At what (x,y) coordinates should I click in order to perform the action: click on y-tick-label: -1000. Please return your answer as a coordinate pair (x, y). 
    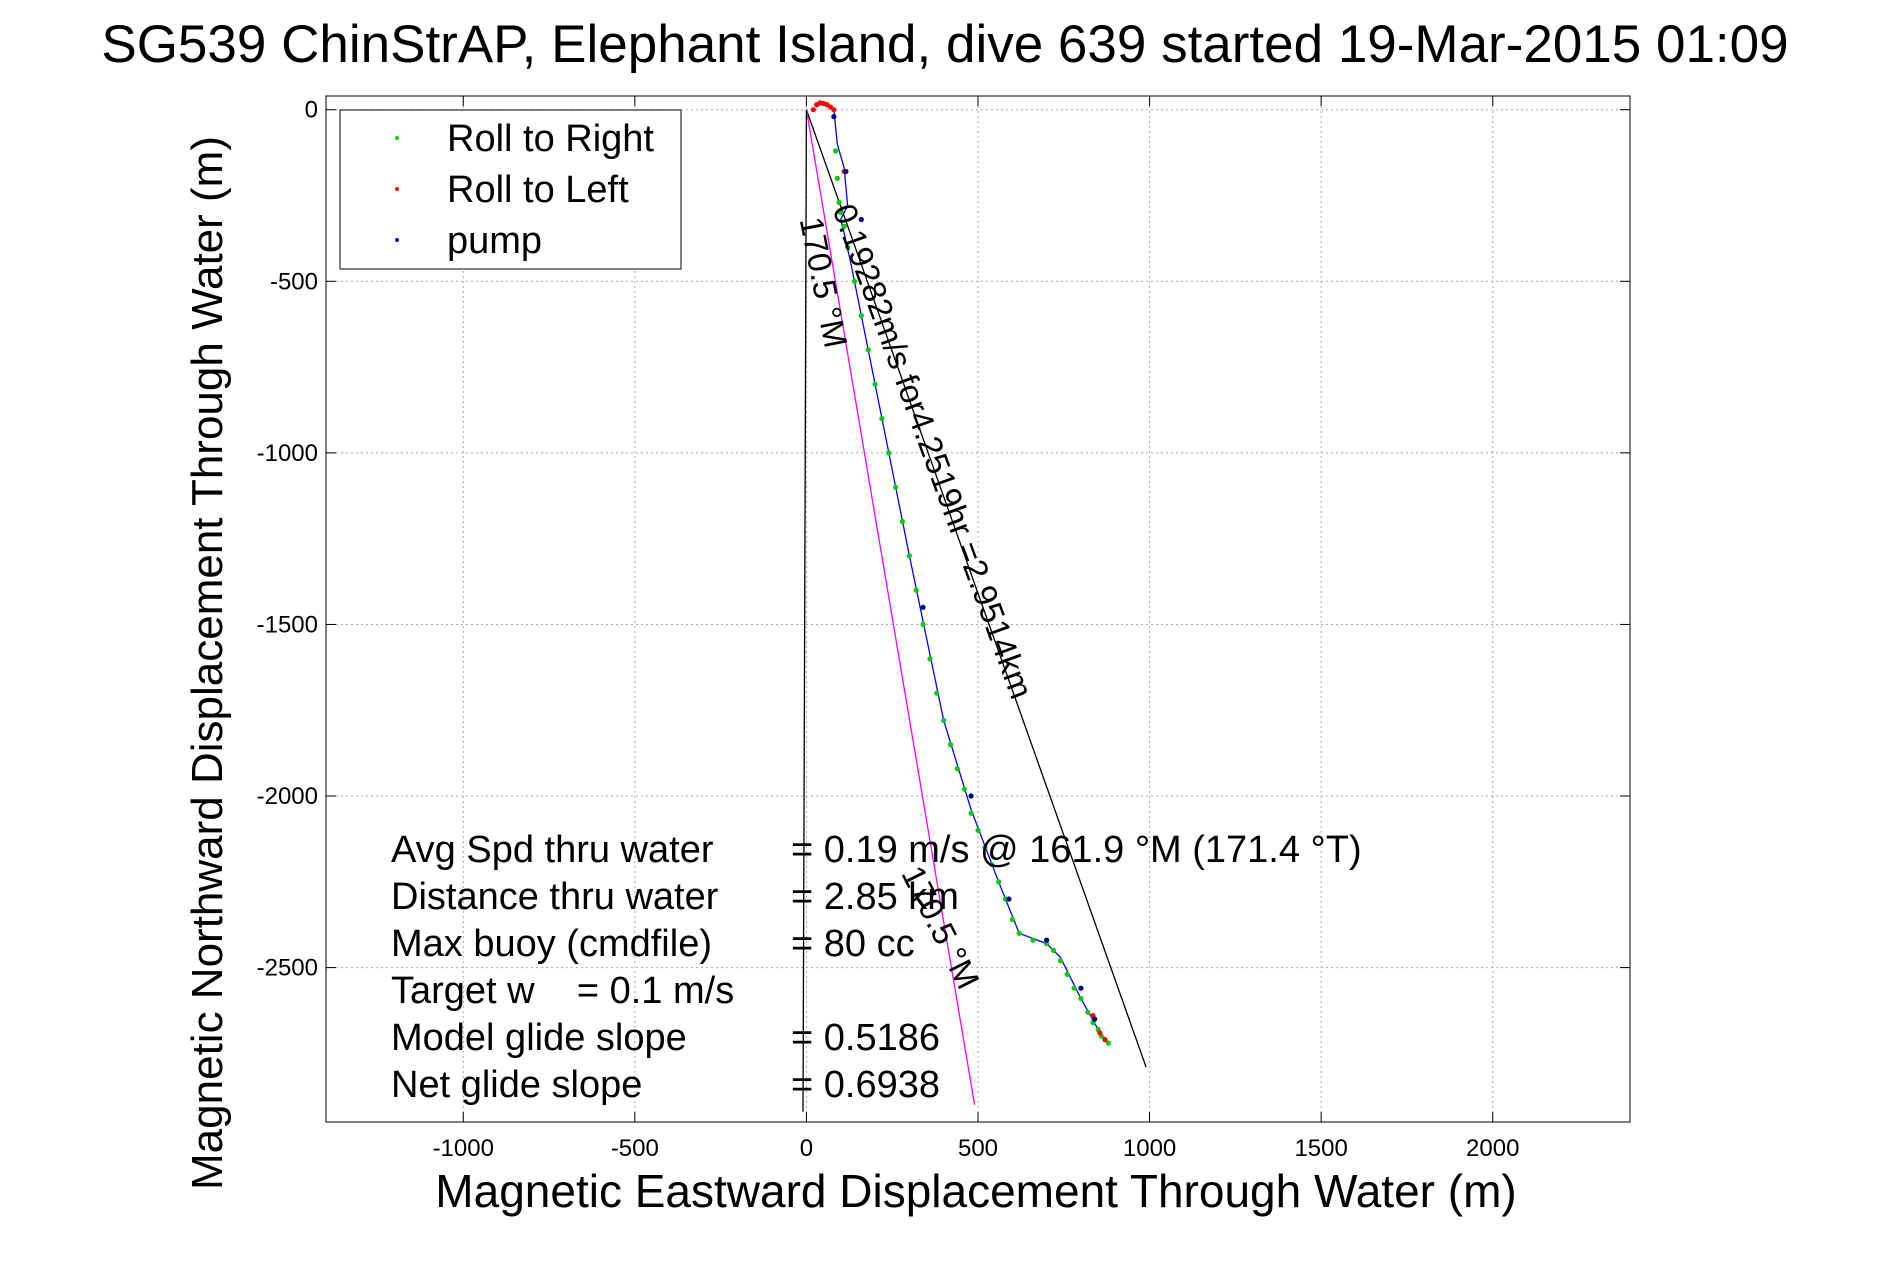
    Looking at the image, I should click on (287, 453).